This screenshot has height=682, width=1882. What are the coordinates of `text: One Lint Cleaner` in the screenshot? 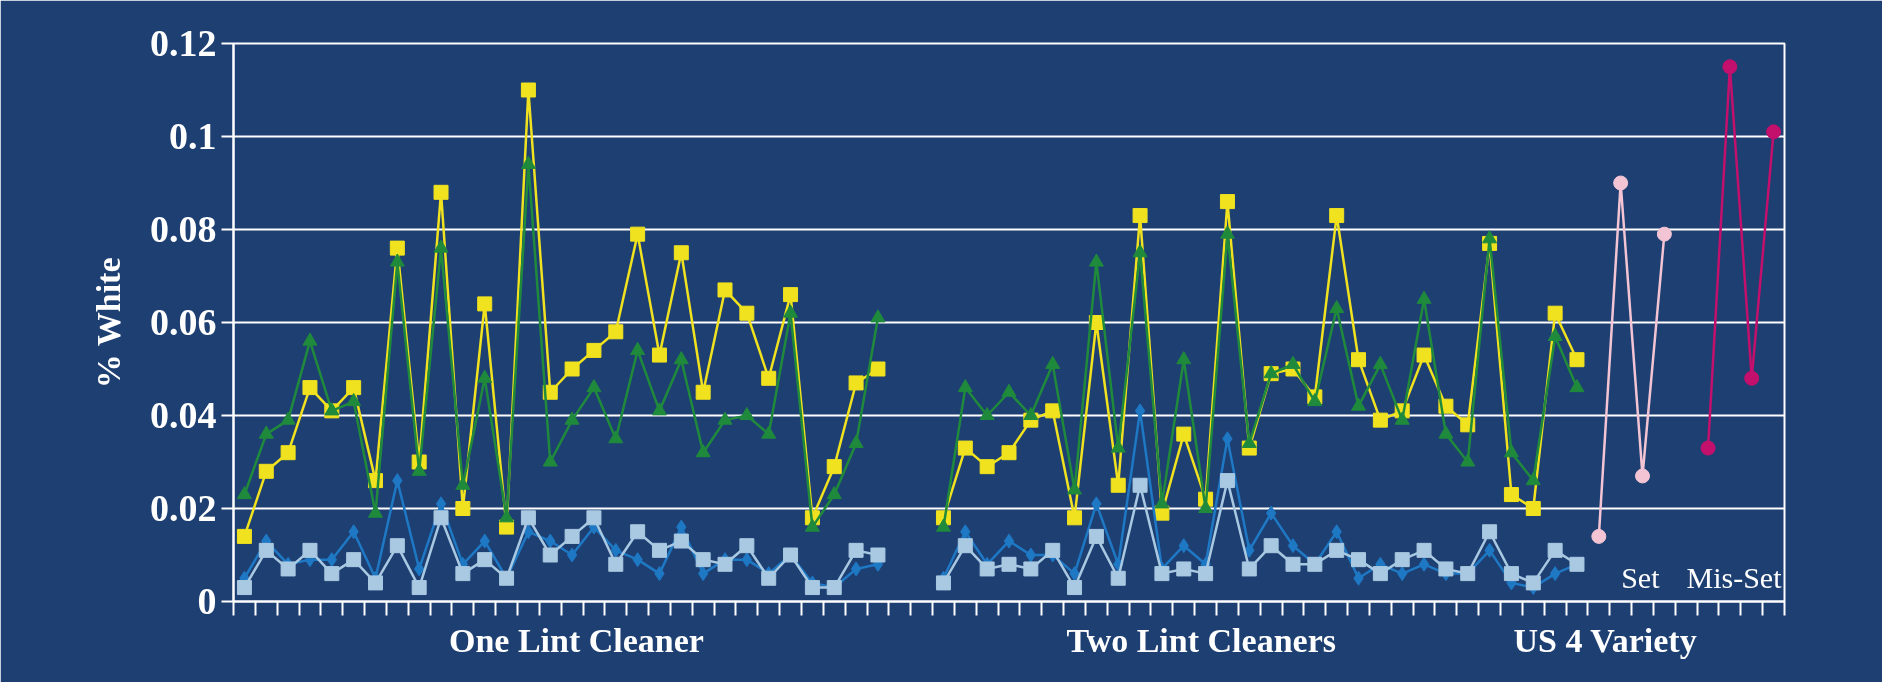 It's located at (576, 640).